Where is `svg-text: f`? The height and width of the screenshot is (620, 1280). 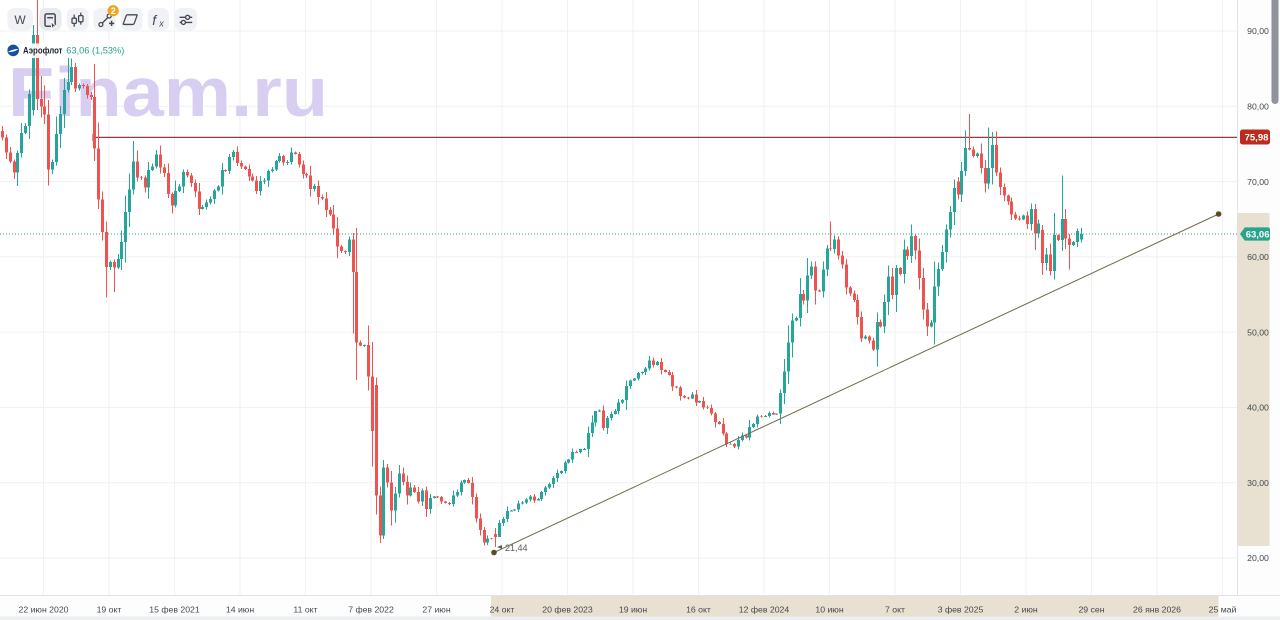
svg-text: f is located at coordinates (155, 20).